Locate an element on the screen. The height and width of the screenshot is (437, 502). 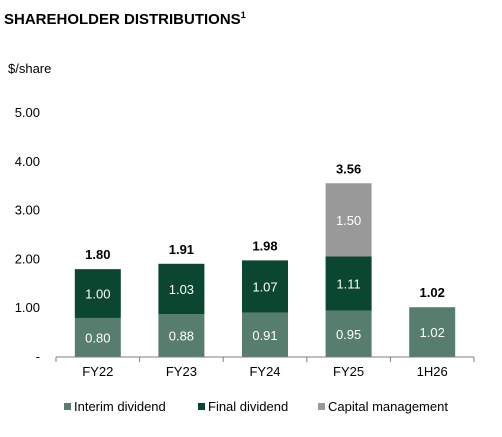
bar-segment-label: 0.91 is located at coordinates (264, 335).